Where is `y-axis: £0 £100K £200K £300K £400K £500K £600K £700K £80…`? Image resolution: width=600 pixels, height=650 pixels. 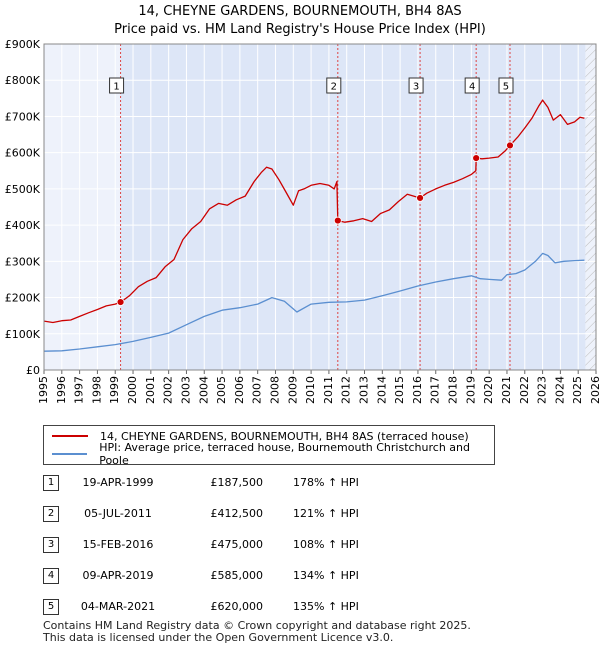 y-axis: £0 £100K £200K £300K £400K £500K £600K £700K £80… is located at coordinates (23, 207).